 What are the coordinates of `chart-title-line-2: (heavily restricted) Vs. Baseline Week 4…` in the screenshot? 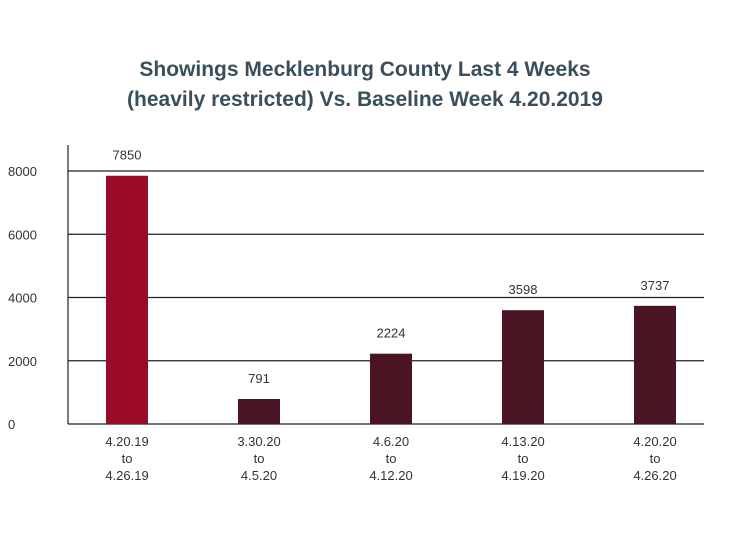 It's located at (365, 99).